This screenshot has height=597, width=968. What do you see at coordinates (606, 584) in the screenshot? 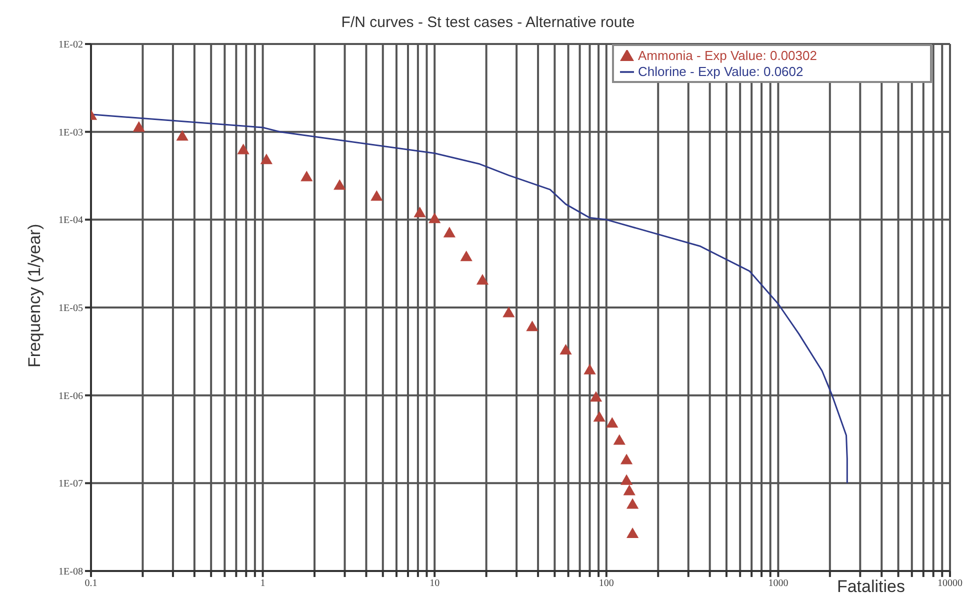
I see `x-tick-label: 100` at bounding box center [606, 584].